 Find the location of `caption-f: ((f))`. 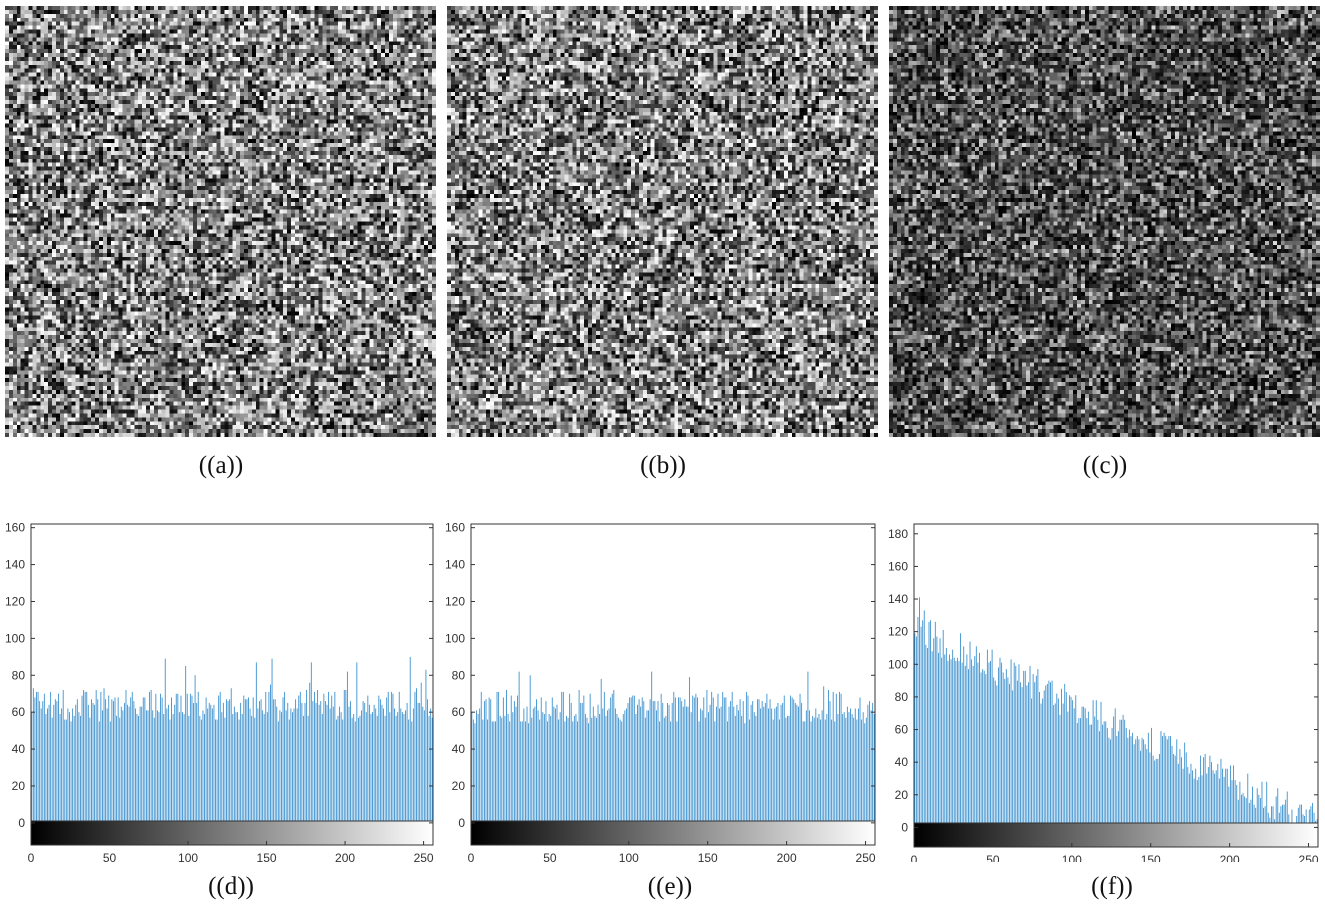

caption-f: ((f)) is located at coordinates (1112, 886).